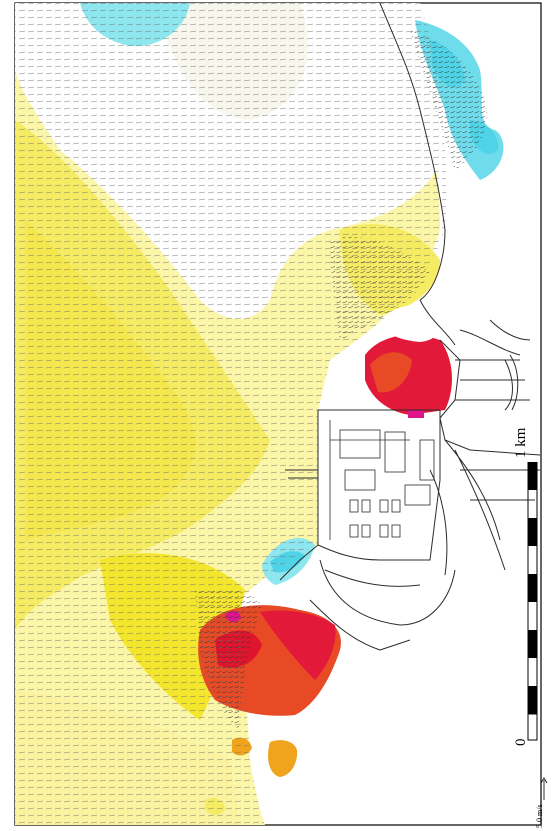 Image resolution: width=556 pixels, height=831 pixels. What do you see at coordinates (283, 758) in the screenshot?
I see `zone-orange-bottom` at bounding box center [283, 758].